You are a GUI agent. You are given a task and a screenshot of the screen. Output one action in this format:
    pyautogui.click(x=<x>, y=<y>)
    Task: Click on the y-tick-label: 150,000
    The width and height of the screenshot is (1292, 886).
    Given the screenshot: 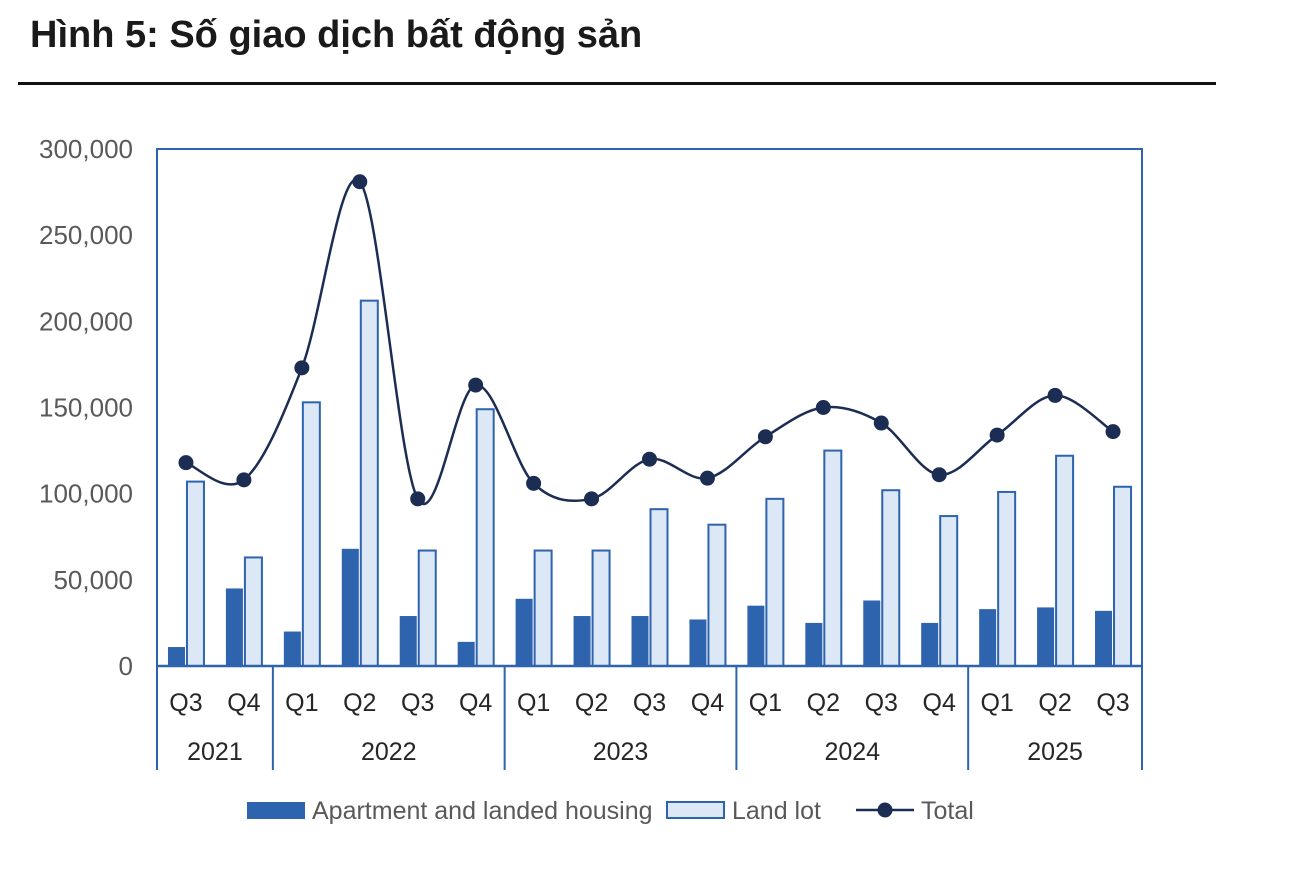 What is the action you would take?
    pyautogui.click(x=86, y=408)
    